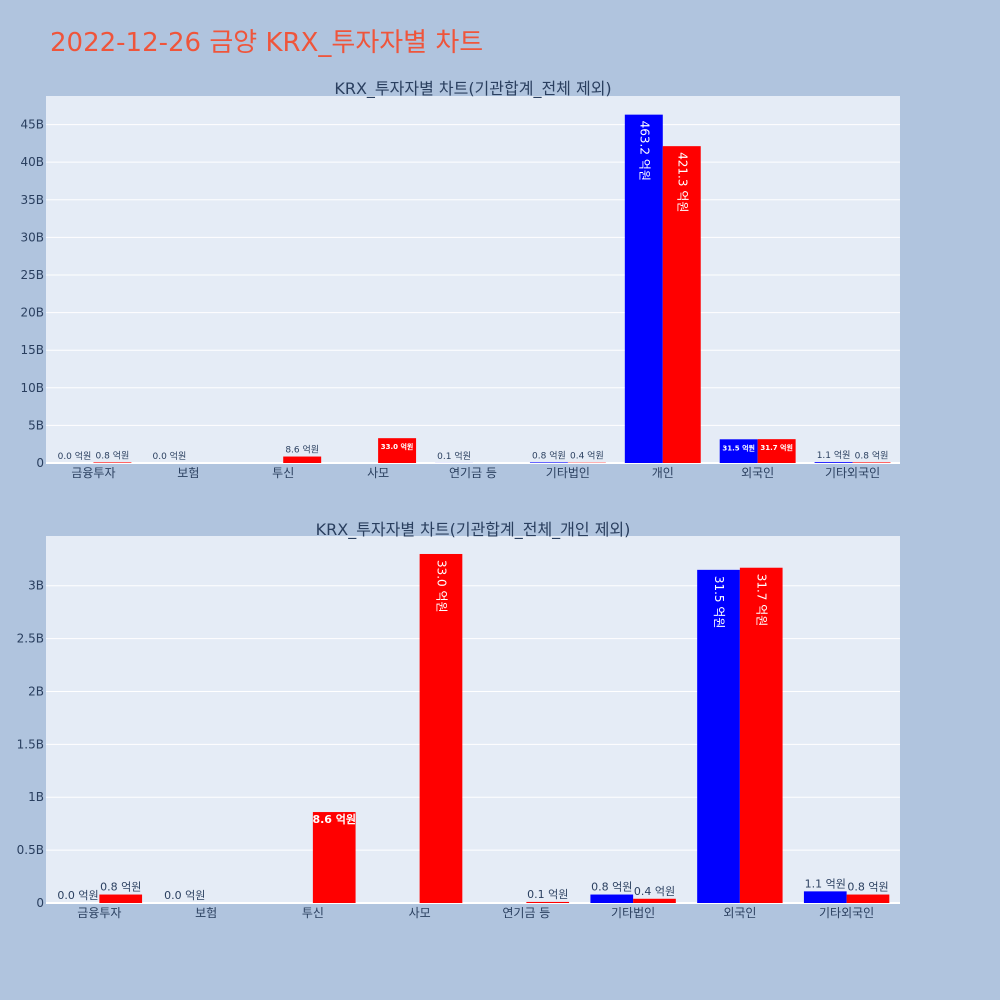 The image size is (1000, 1000). Describe the element at coordinates (30, 639) in the screenshot. I see `y-tick-label: 2.5B` at that location.